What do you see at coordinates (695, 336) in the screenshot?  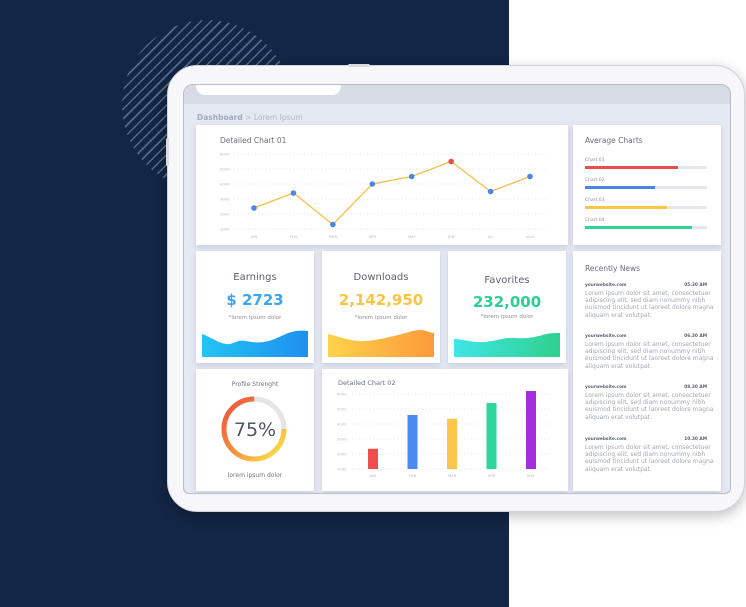 I see `news-time: 06.30 AM` at bounding box center [695, 336].